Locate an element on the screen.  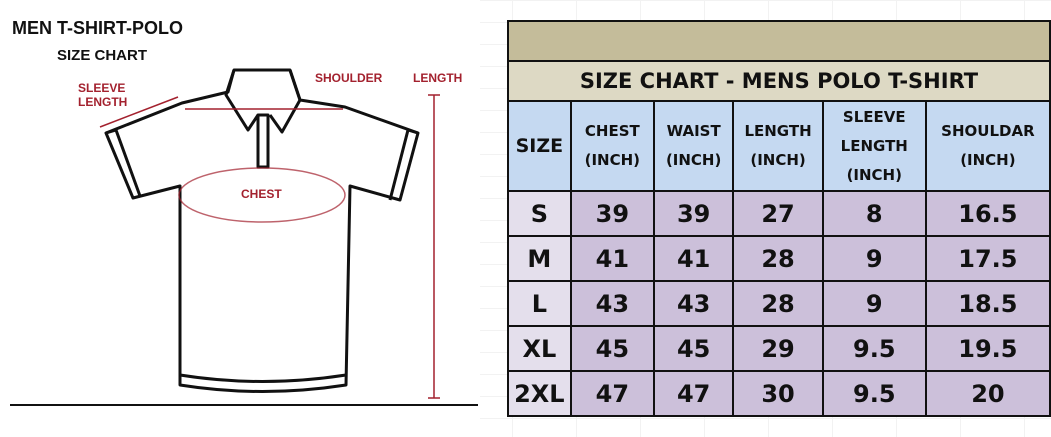
column-header: CHEST (INCH) is located at coordinates (612, 146).